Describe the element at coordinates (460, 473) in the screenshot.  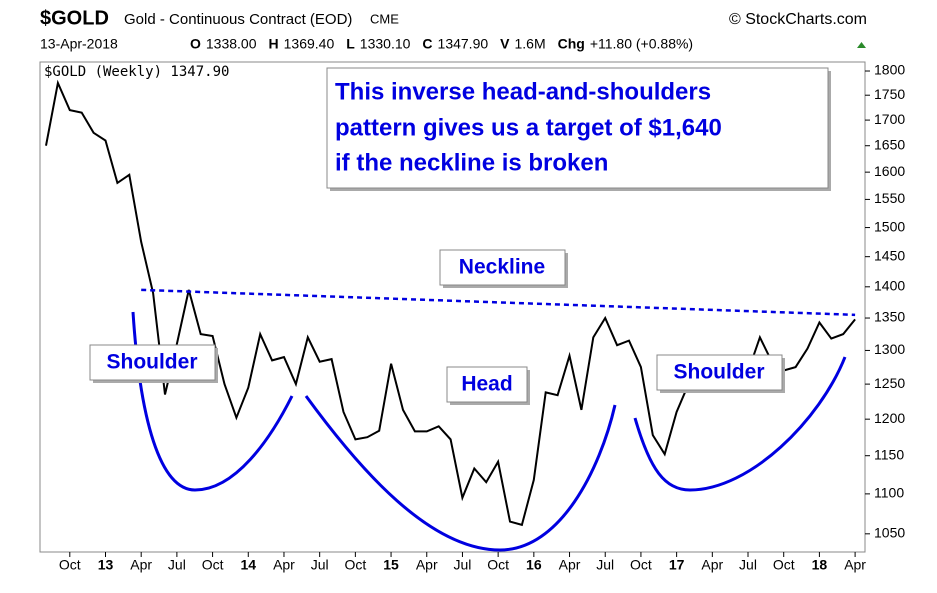
I see `head-curve` at that location.